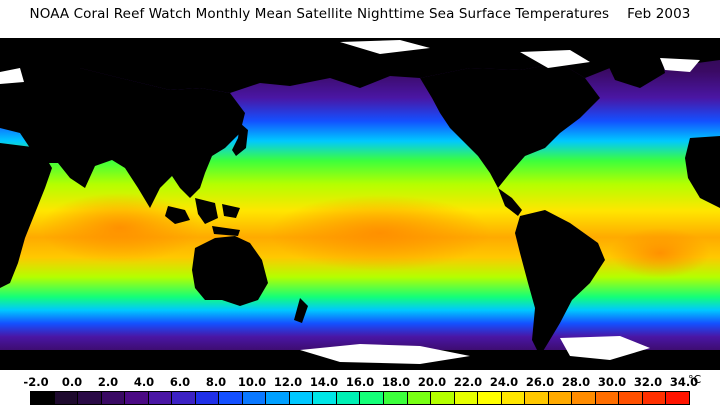 The height and width of the screenshot is (411, 720). What do you see at coordinates (144, 382) in the screenshot?
I see `legend-tick-label: 4.0` at bounding box center [144, 382].